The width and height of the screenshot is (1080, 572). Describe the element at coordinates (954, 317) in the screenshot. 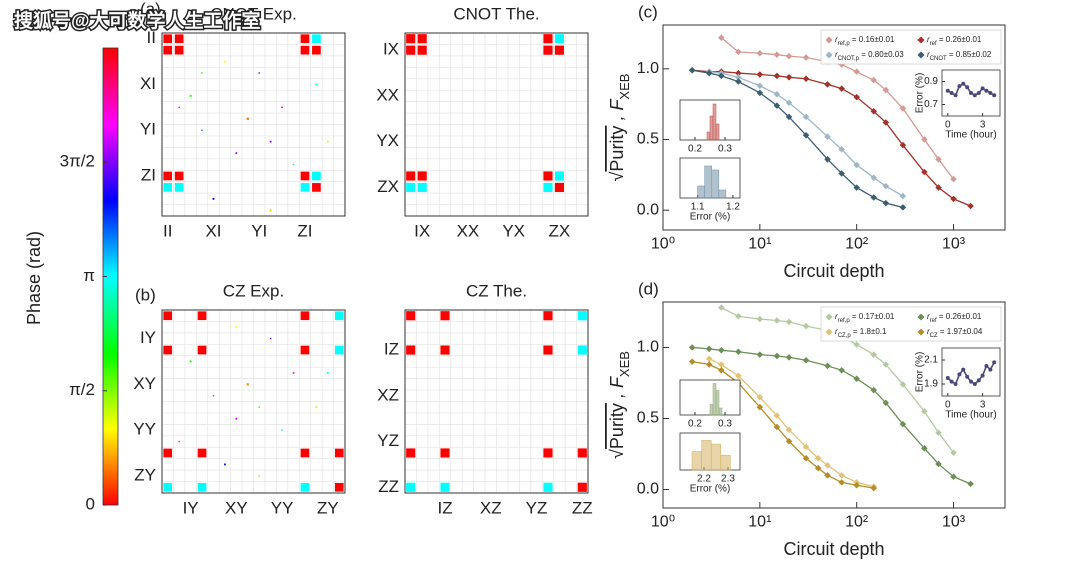

I see `legend-label: rref = 0.26±0.01` at that location.